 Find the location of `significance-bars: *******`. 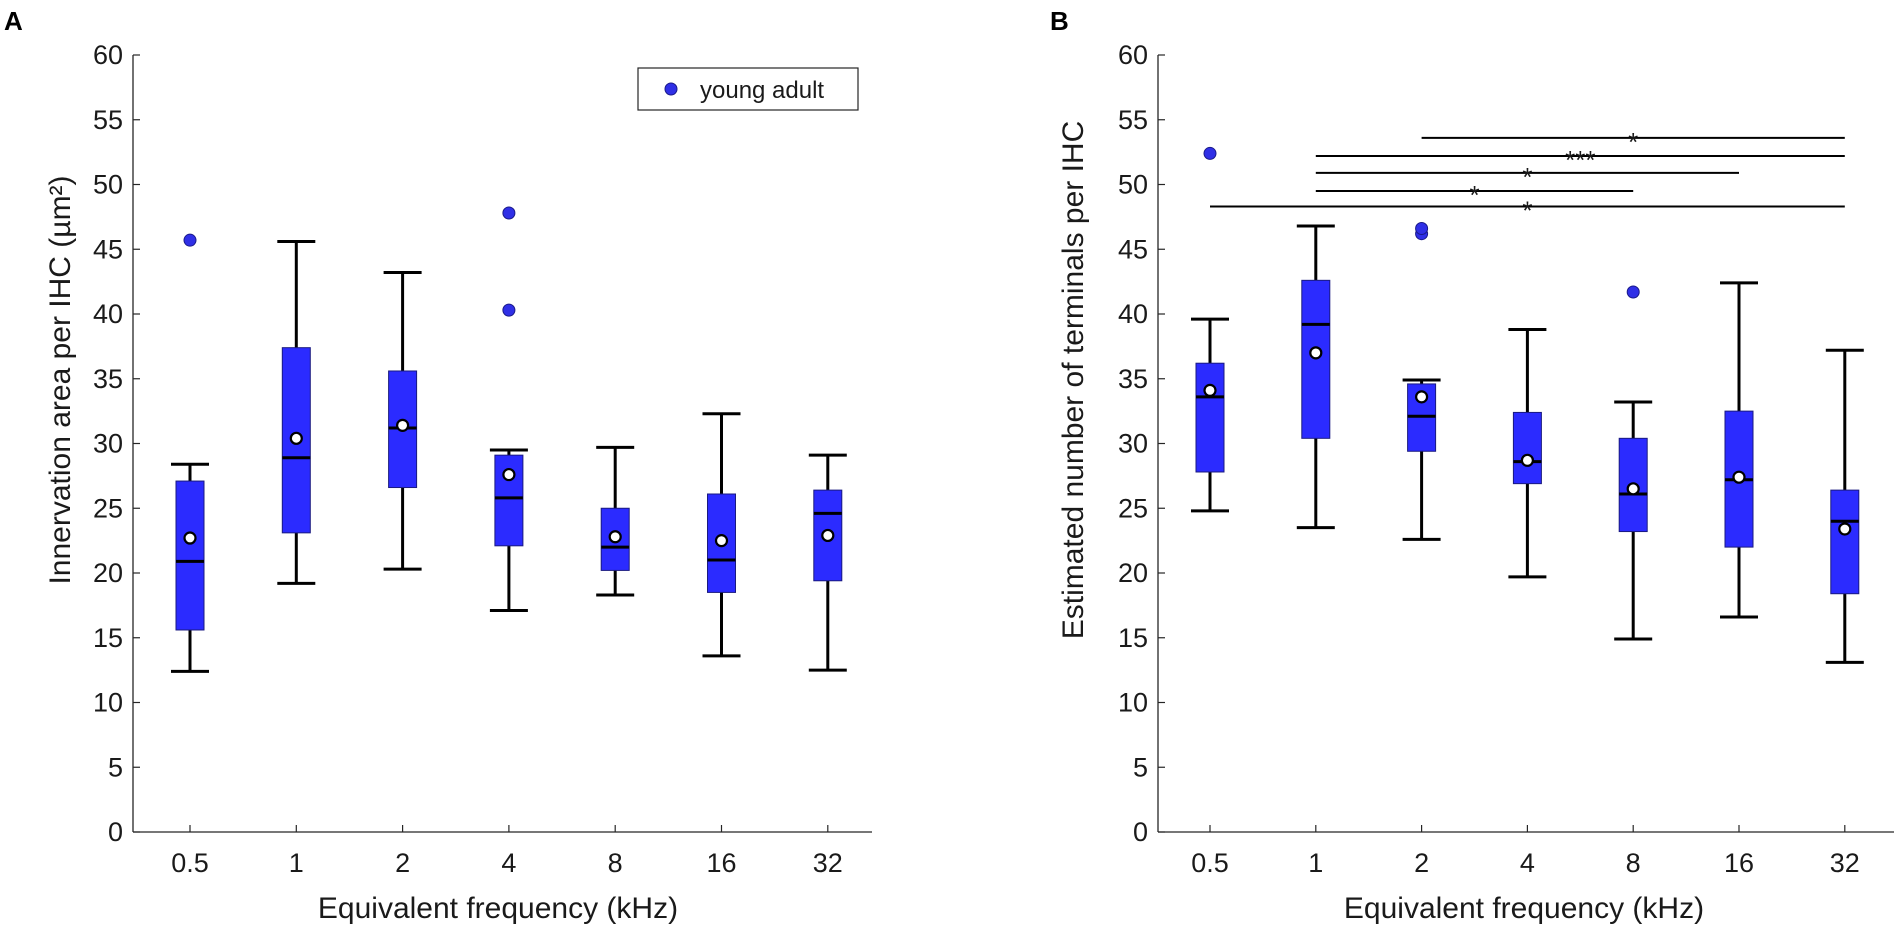

significance-bars: ******* is located at coordinates (1527, 176).